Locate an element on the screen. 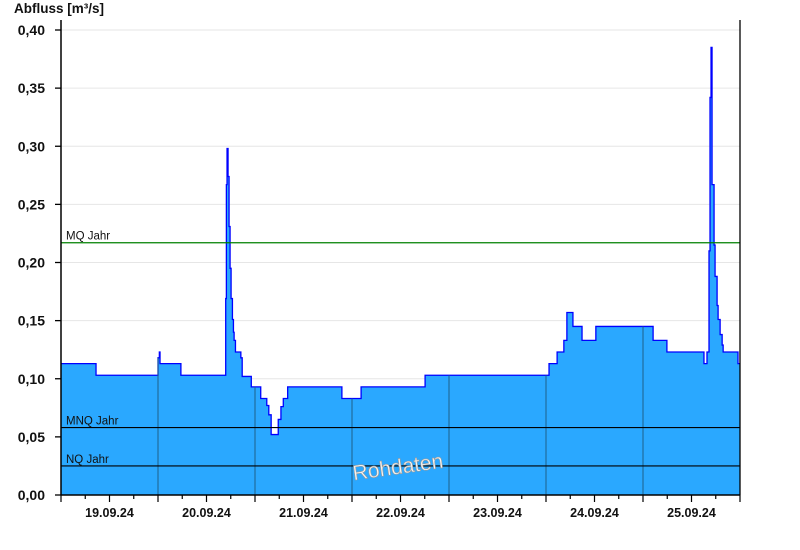 The image size is (800, 550). y-tick-label: 0,15 is located at coordinates (31, 321).